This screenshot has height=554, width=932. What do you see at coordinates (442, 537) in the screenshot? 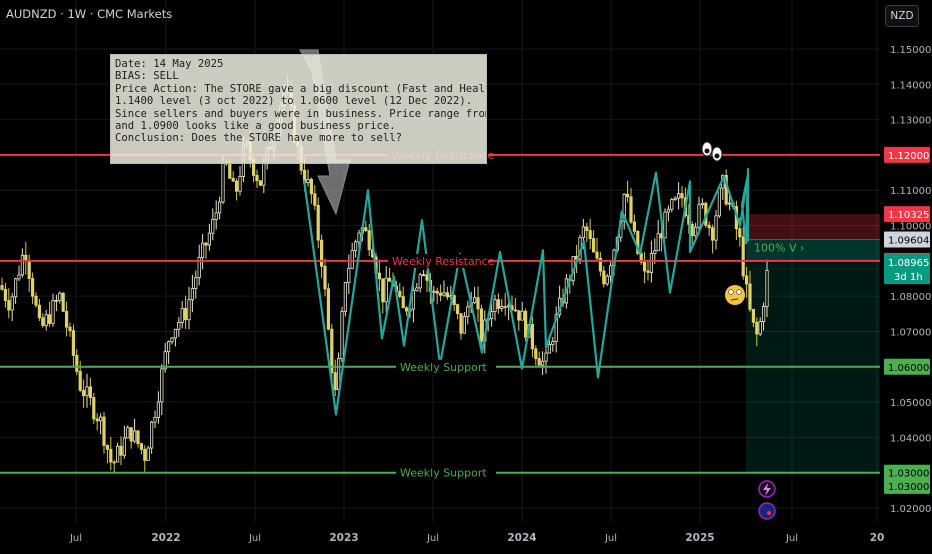
I see `time-axis: Jul 2022 Jul 2023 Jul 2024 Jul 2025 Jul 20` at bounding box center [442, 537].